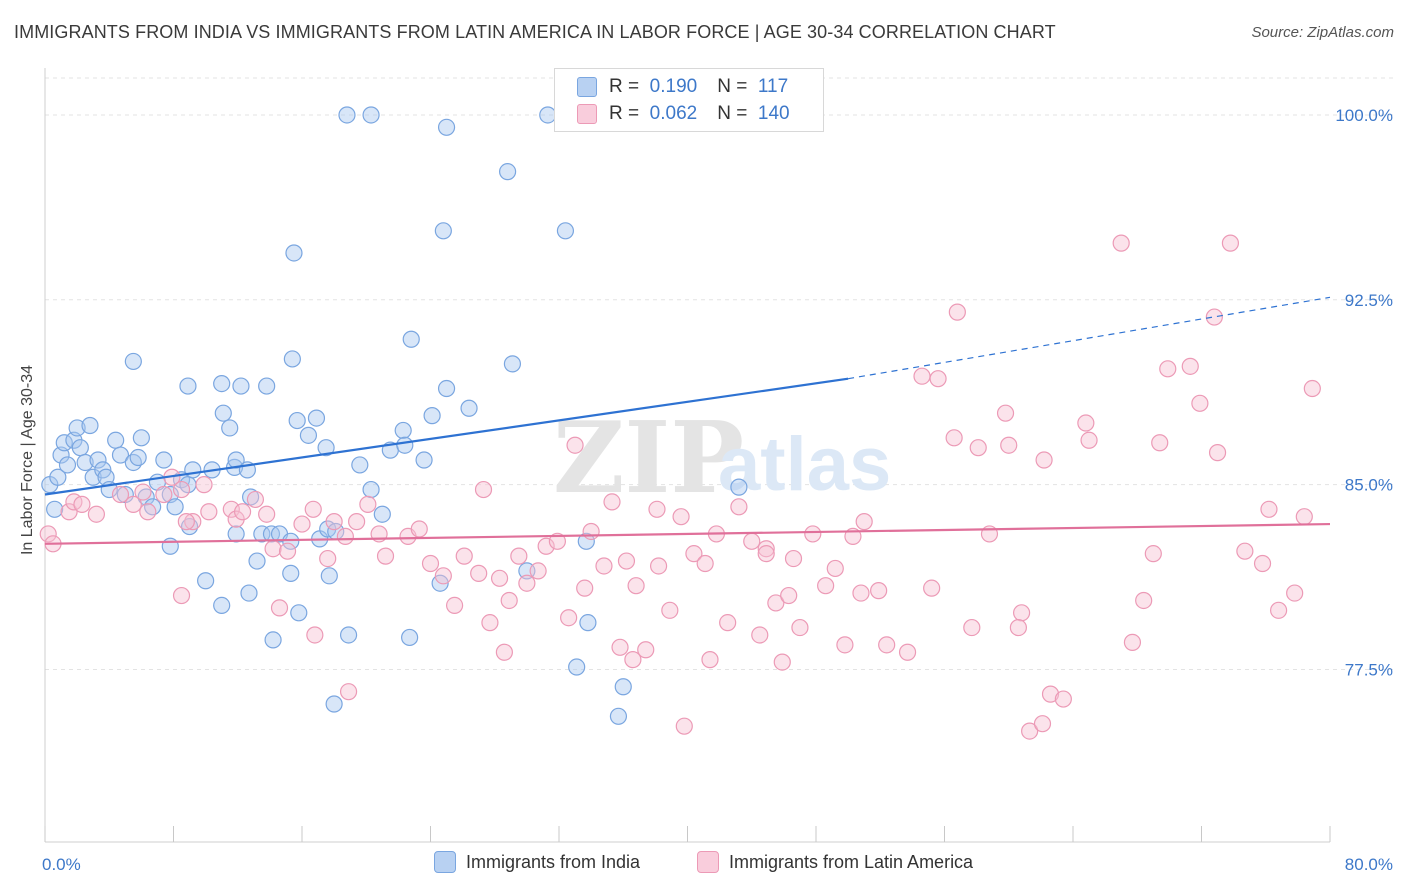 The image size is (1406, 892). Describe the element at coordinates (446, 436) in the screenshot. I see `india-trend-line` at that location.